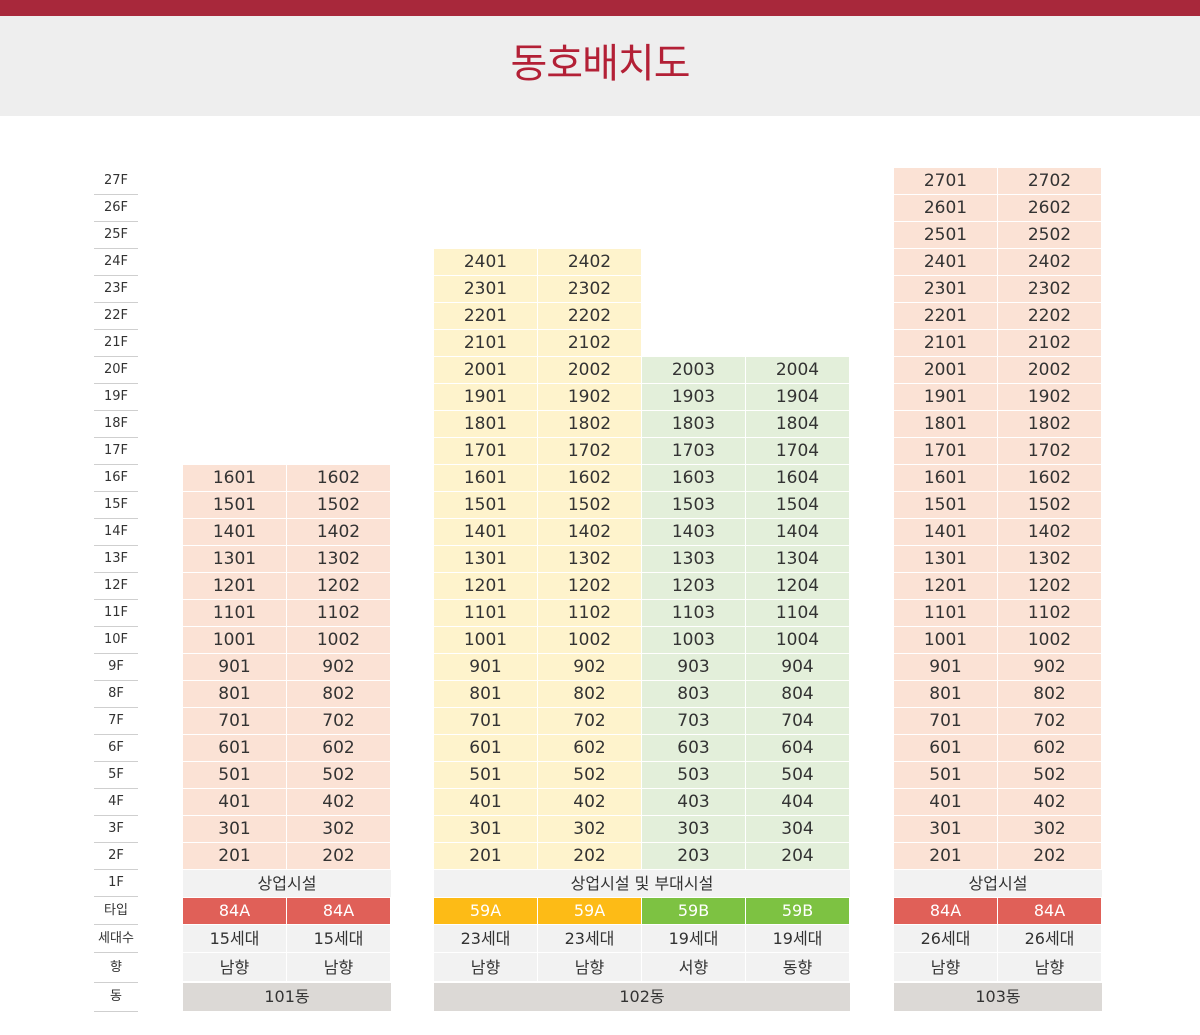  I want to click on unit-cell: 803, so click(694, 694).